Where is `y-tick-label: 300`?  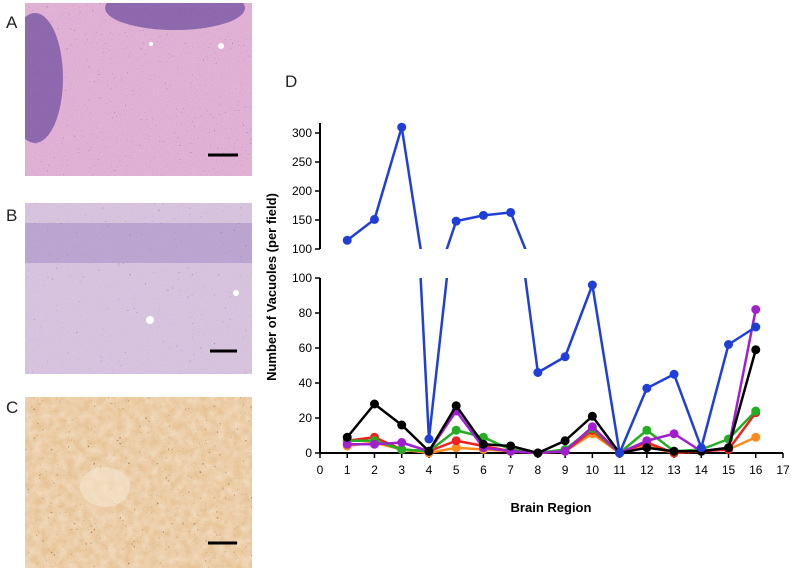
y-tick-label: 300 is located at coordinates (302, 133).